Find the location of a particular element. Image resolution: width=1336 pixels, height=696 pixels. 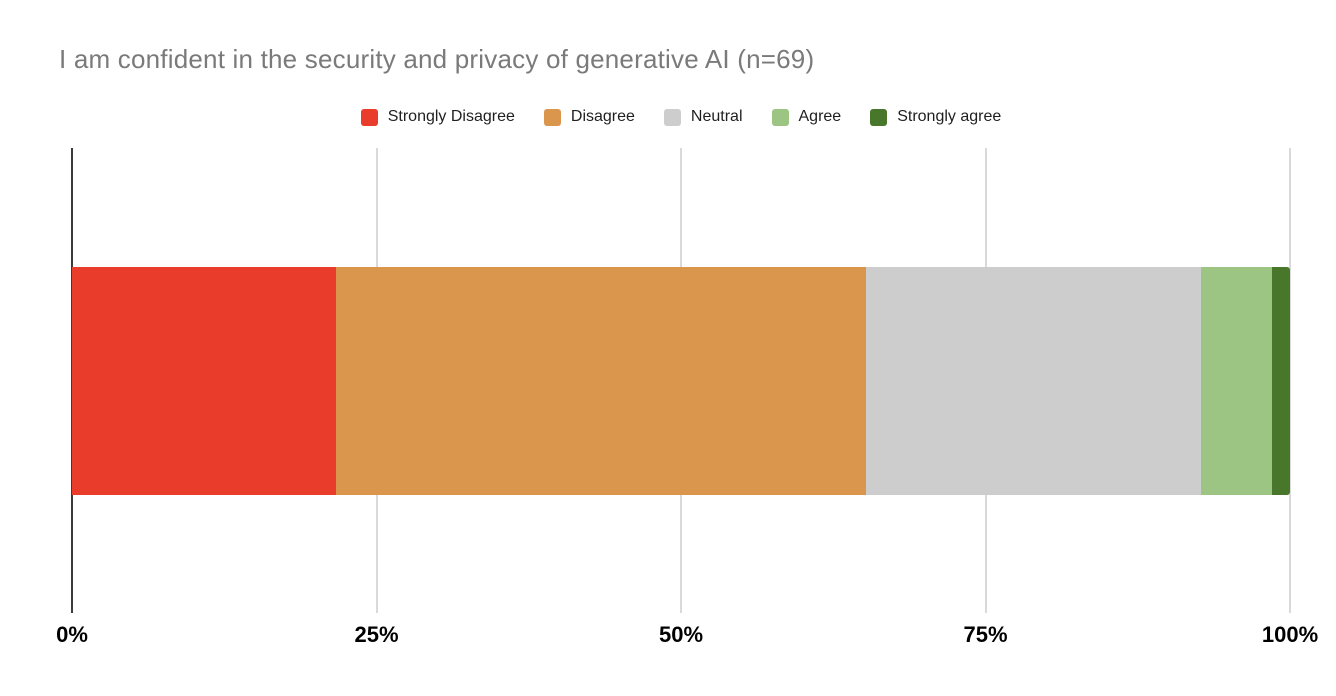

x-axis-labels: 0% 25% 50% 75% 100% is located at coordinates (687, 637).